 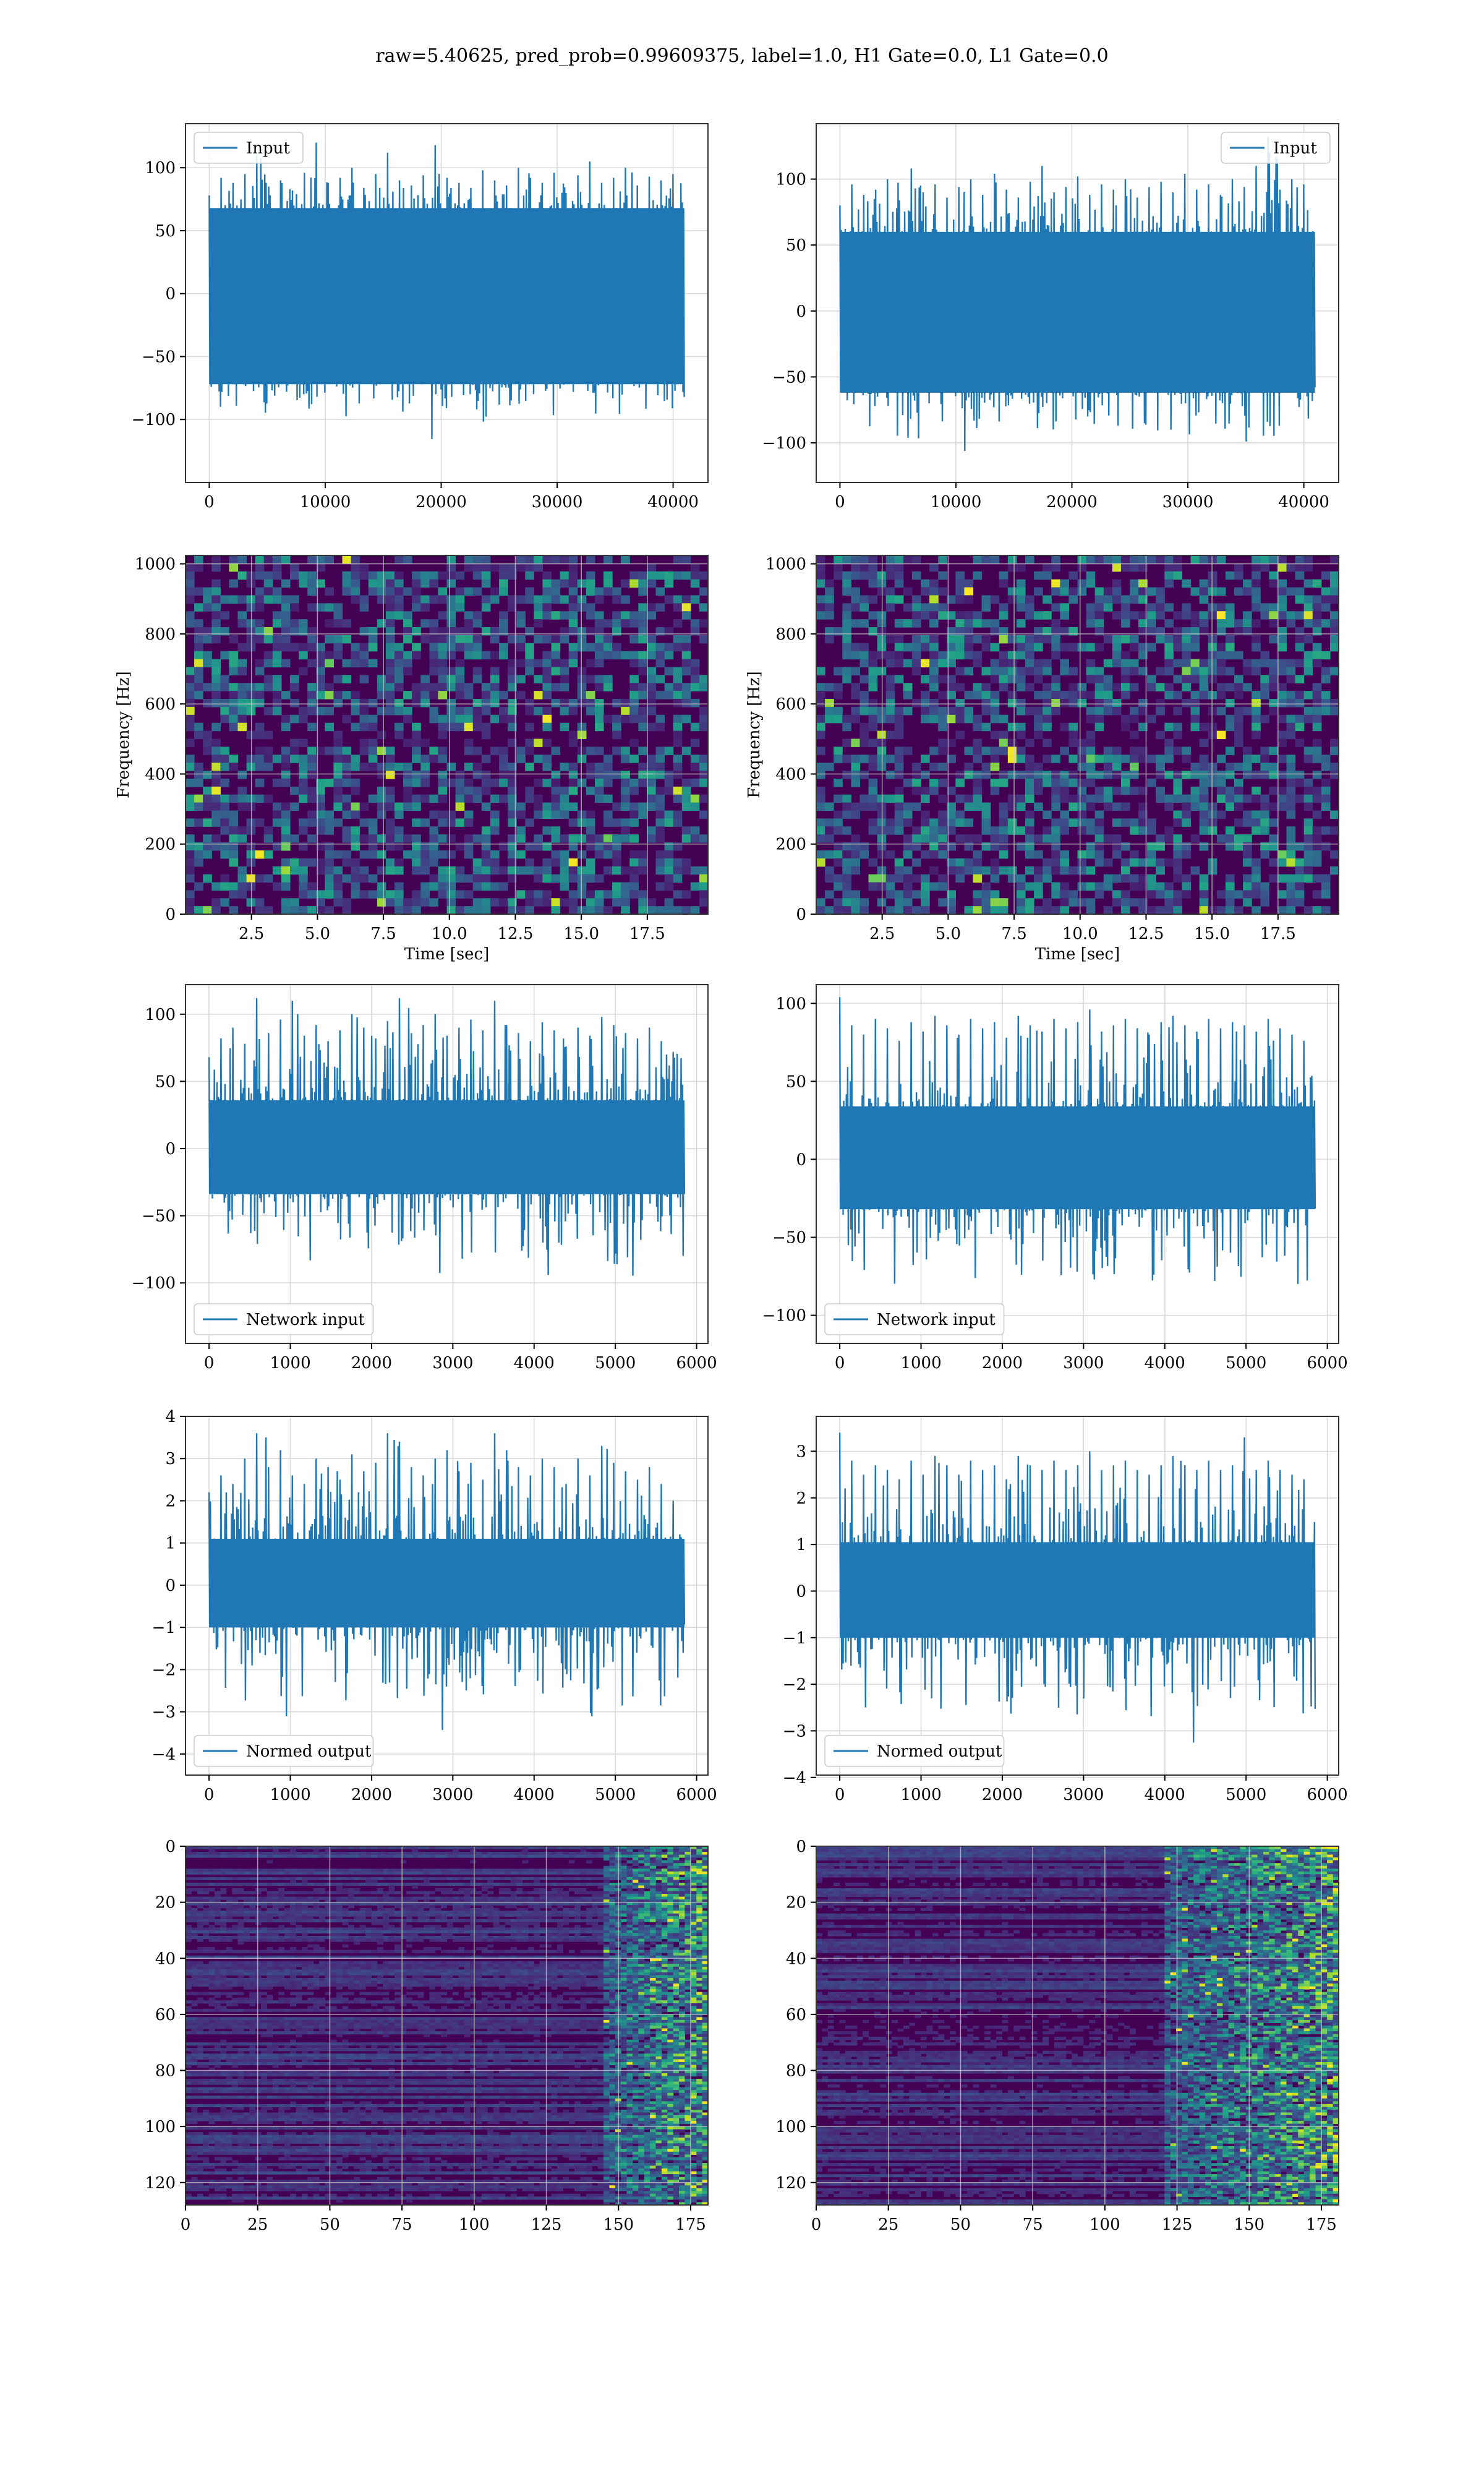 I want to click on y-tick-label: 0, so click(x=170, y=1586).